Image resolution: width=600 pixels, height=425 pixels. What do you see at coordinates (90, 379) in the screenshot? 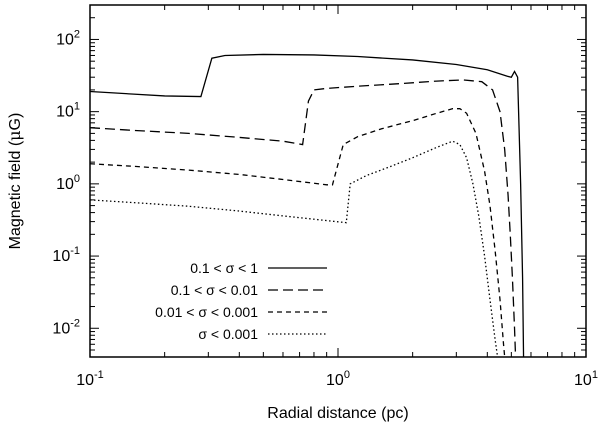
I see `x-tick-label: 10⁻¹` at bounding box center [90, 379].